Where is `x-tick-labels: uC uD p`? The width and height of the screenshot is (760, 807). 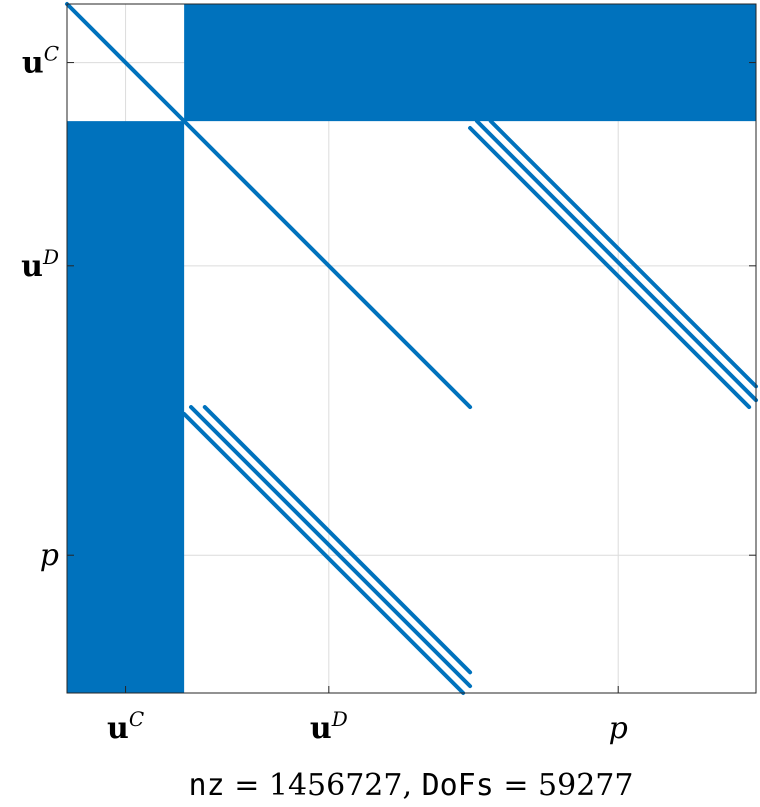 x-tick-labels: uC uD p is located at coordinates (367, 726).